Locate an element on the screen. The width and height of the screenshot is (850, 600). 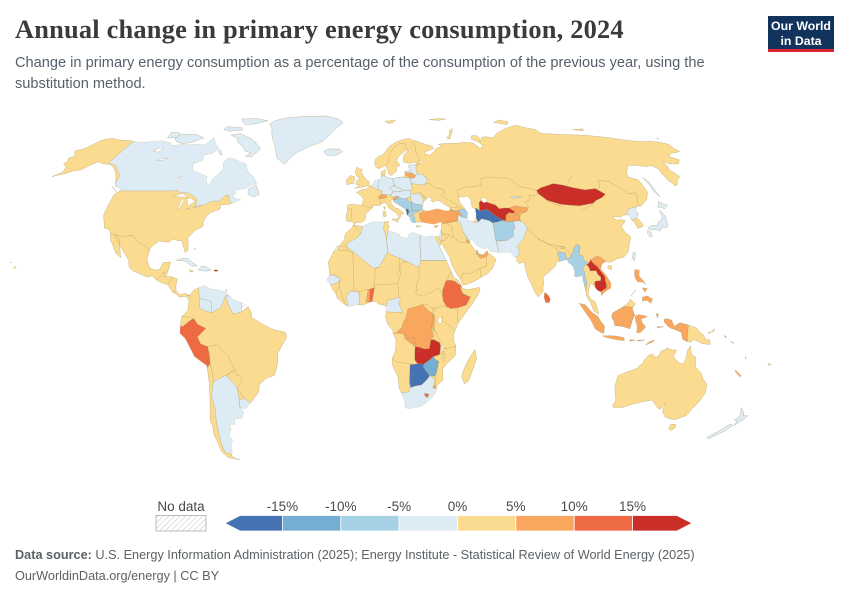
svg-text: 15% is located at coordinates (632, 506).